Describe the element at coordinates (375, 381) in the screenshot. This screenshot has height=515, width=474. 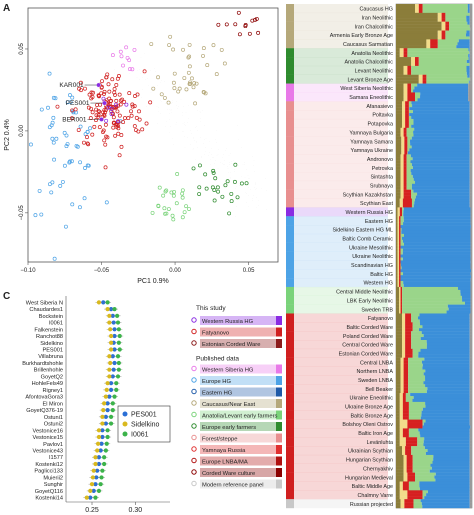
I see `group-label: Sweden LNBA` at that location.